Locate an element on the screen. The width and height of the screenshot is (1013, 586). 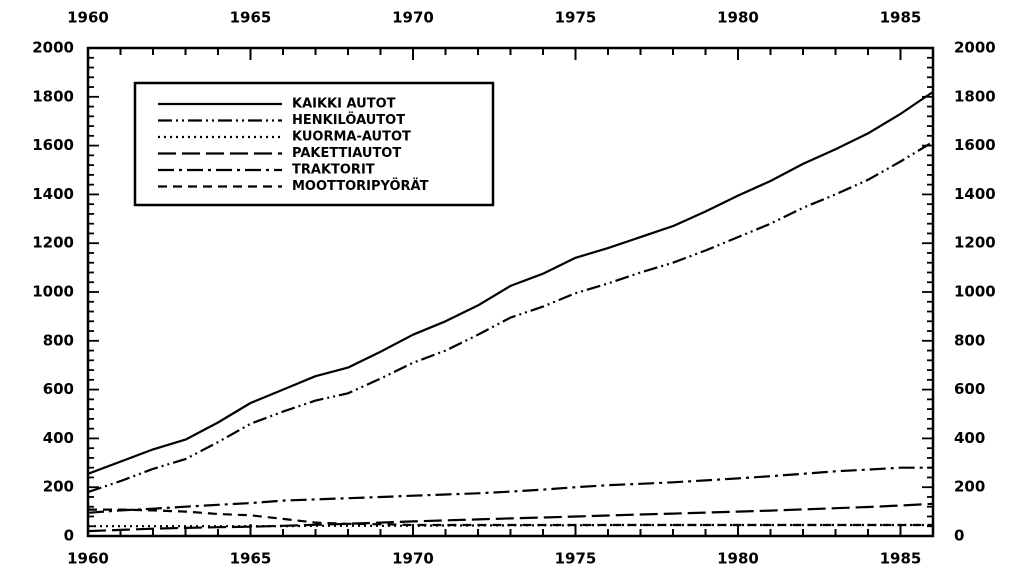
y-tick-label-right: 1800 is located at coordinates (975, 96).